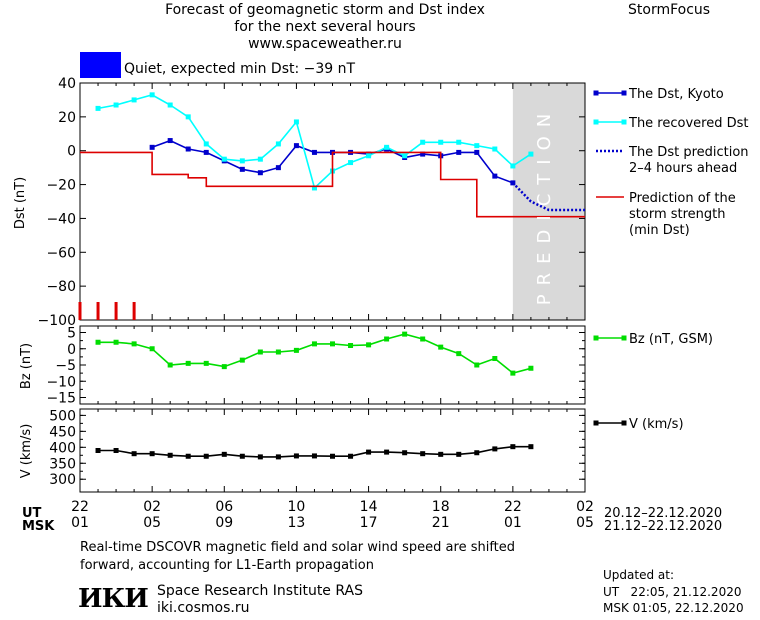 The height and width of the screenshot is (620, 760). Describe the element at coordinates (62, 448) in the screenshot. I see `y-tick-label: 400` at that location.